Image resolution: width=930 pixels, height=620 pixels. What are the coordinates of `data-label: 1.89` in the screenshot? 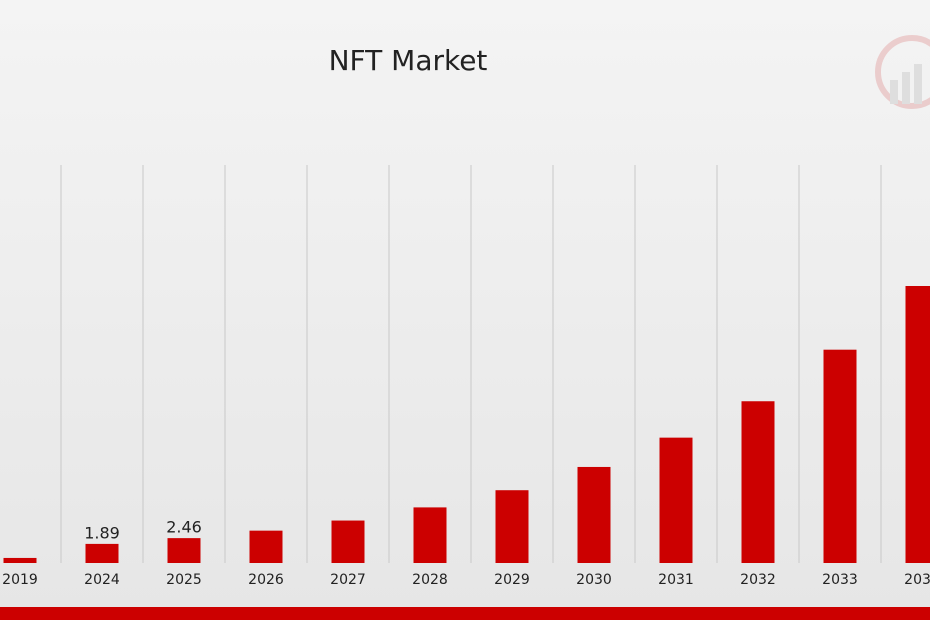 It's located at (102, 532).